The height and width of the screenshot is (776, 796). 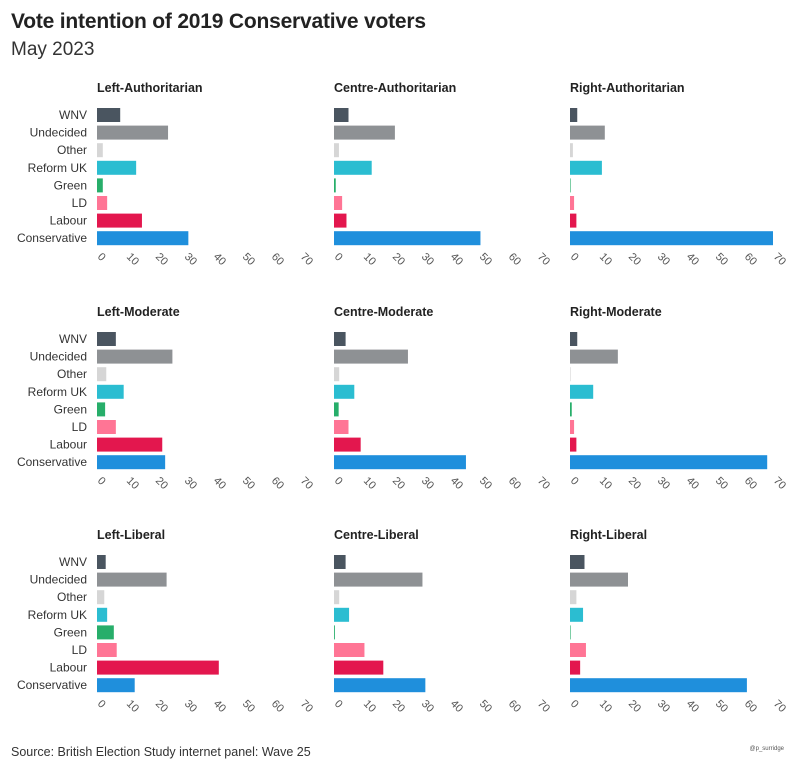 What do you see at coordinates (442, 621) in the screenshot?
I see `panel-centre-liberal: Centre-Liberal 0 10 20 30 40 50 60 70` at bounding box center [442, 621].